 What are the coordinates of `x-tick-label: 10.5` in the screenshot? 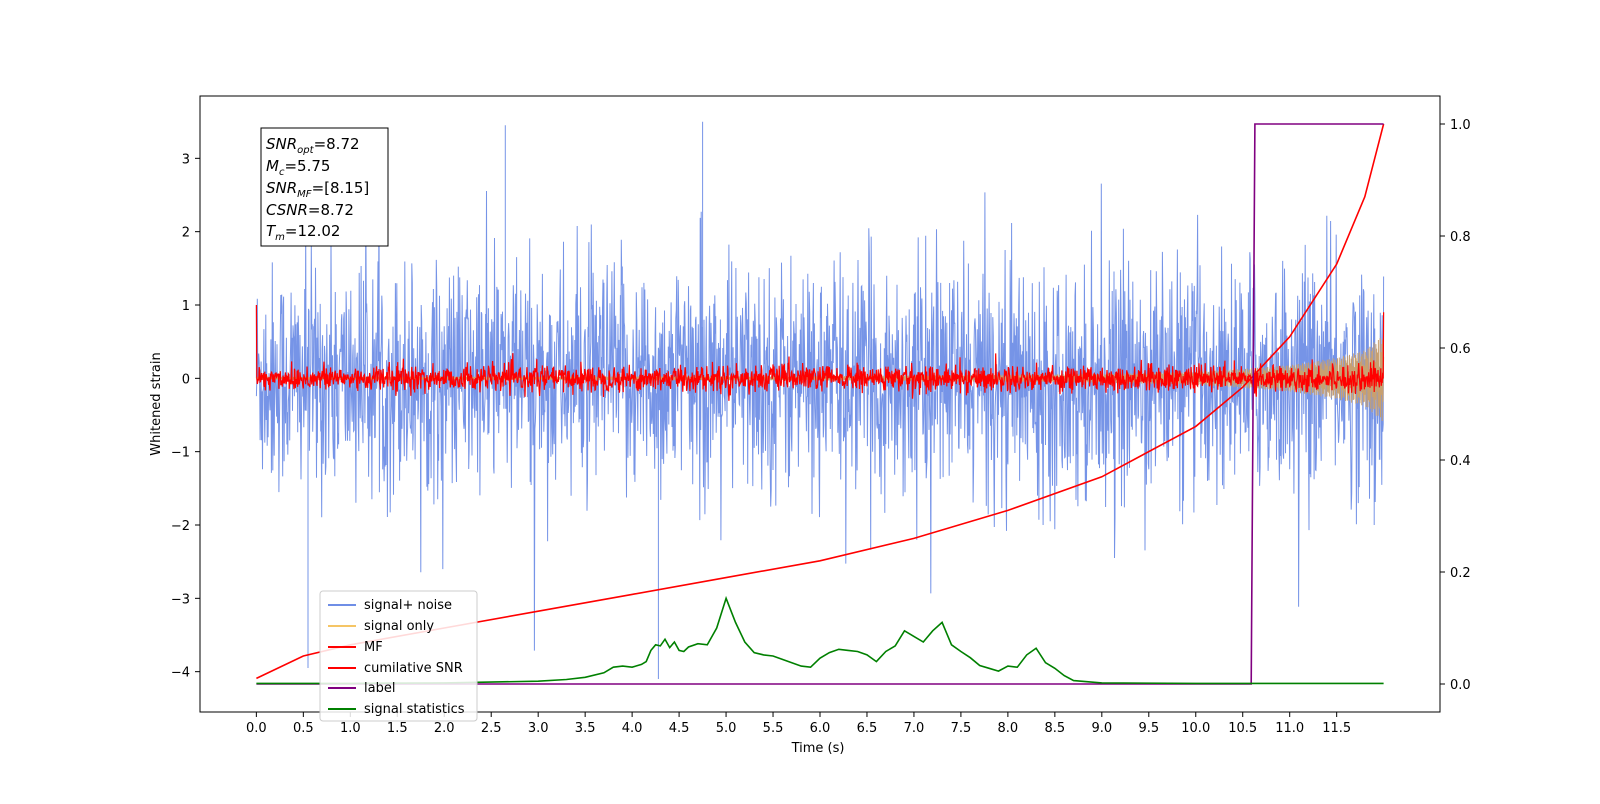 It's located at (1242, 728).